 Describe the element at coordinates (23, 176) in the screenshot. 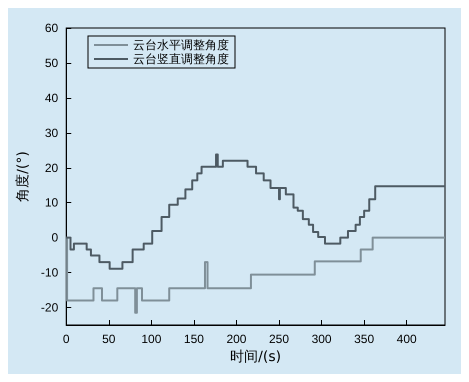

I see `y-axis-title: 角度/(°)` at that location.